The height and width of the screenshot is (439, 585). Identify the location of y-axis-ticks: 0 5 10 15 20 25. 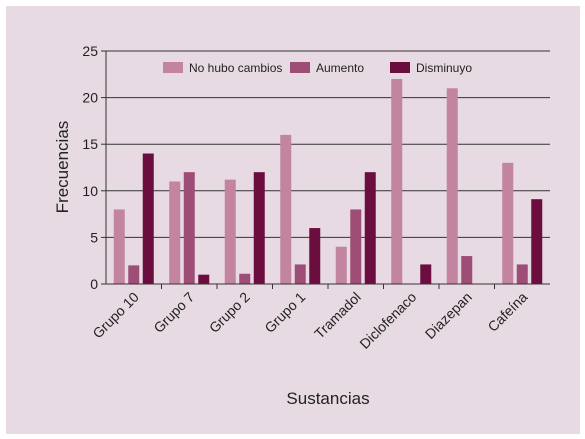
(94, 167).